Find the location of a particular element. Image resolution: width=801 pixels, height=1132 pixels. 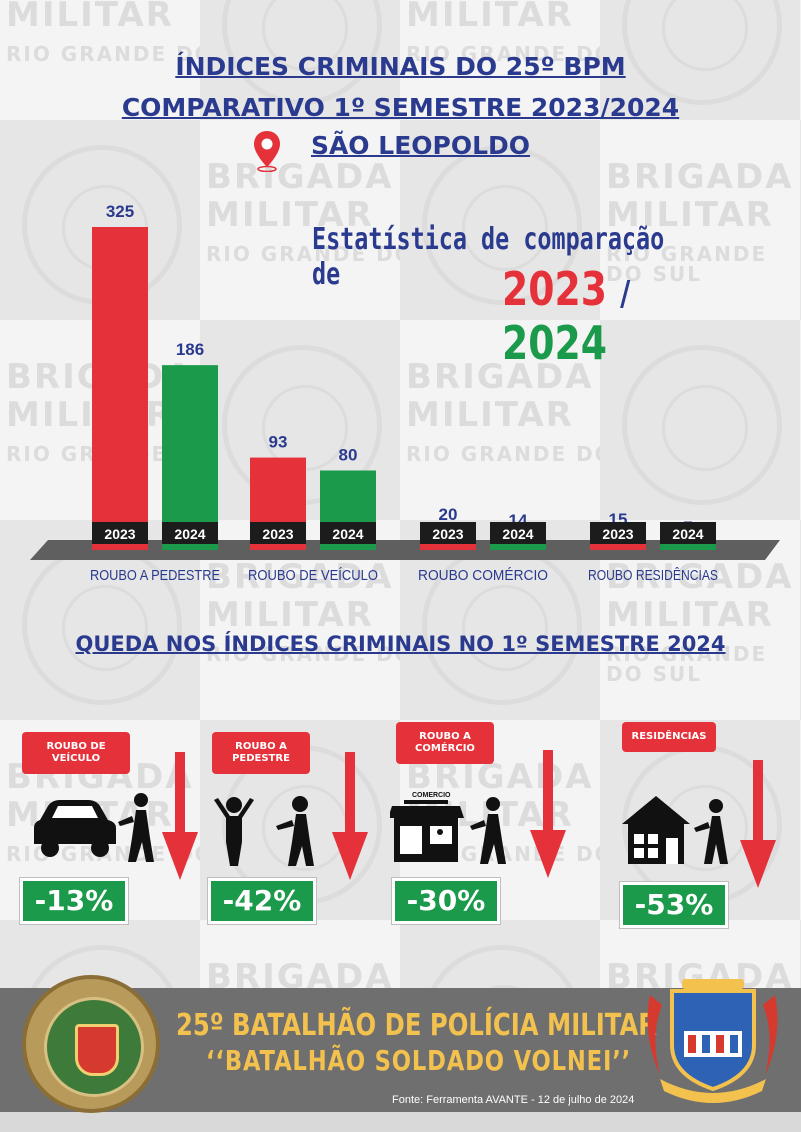

location-pin-icon is located at coordinates (267, 151).